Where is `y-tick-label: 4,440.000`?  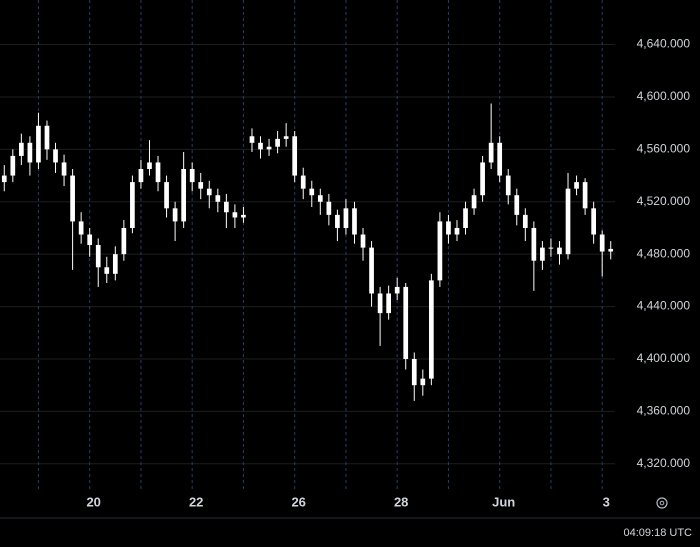 y-tick-label: 4,440.000 is located at coordinates (664, 306).